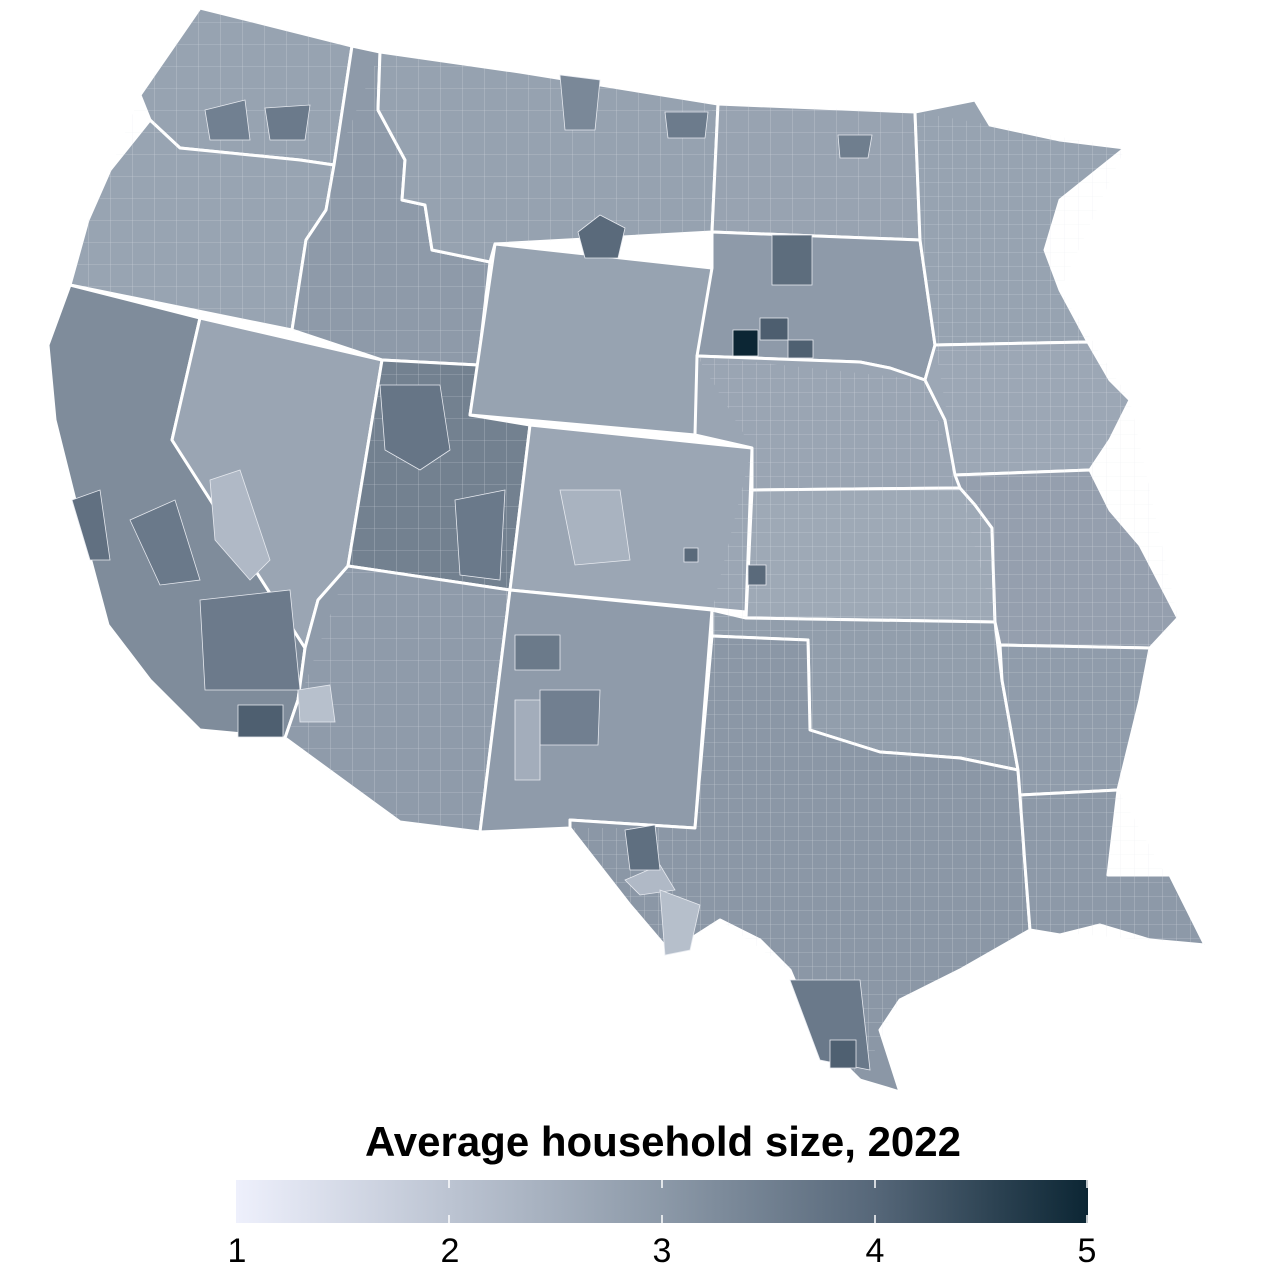 The image size is (1280, 1280). What do you see at coordinates (591, 339) in the screenshot?
I see `state-wyoming` at bounding box center [591, 339].